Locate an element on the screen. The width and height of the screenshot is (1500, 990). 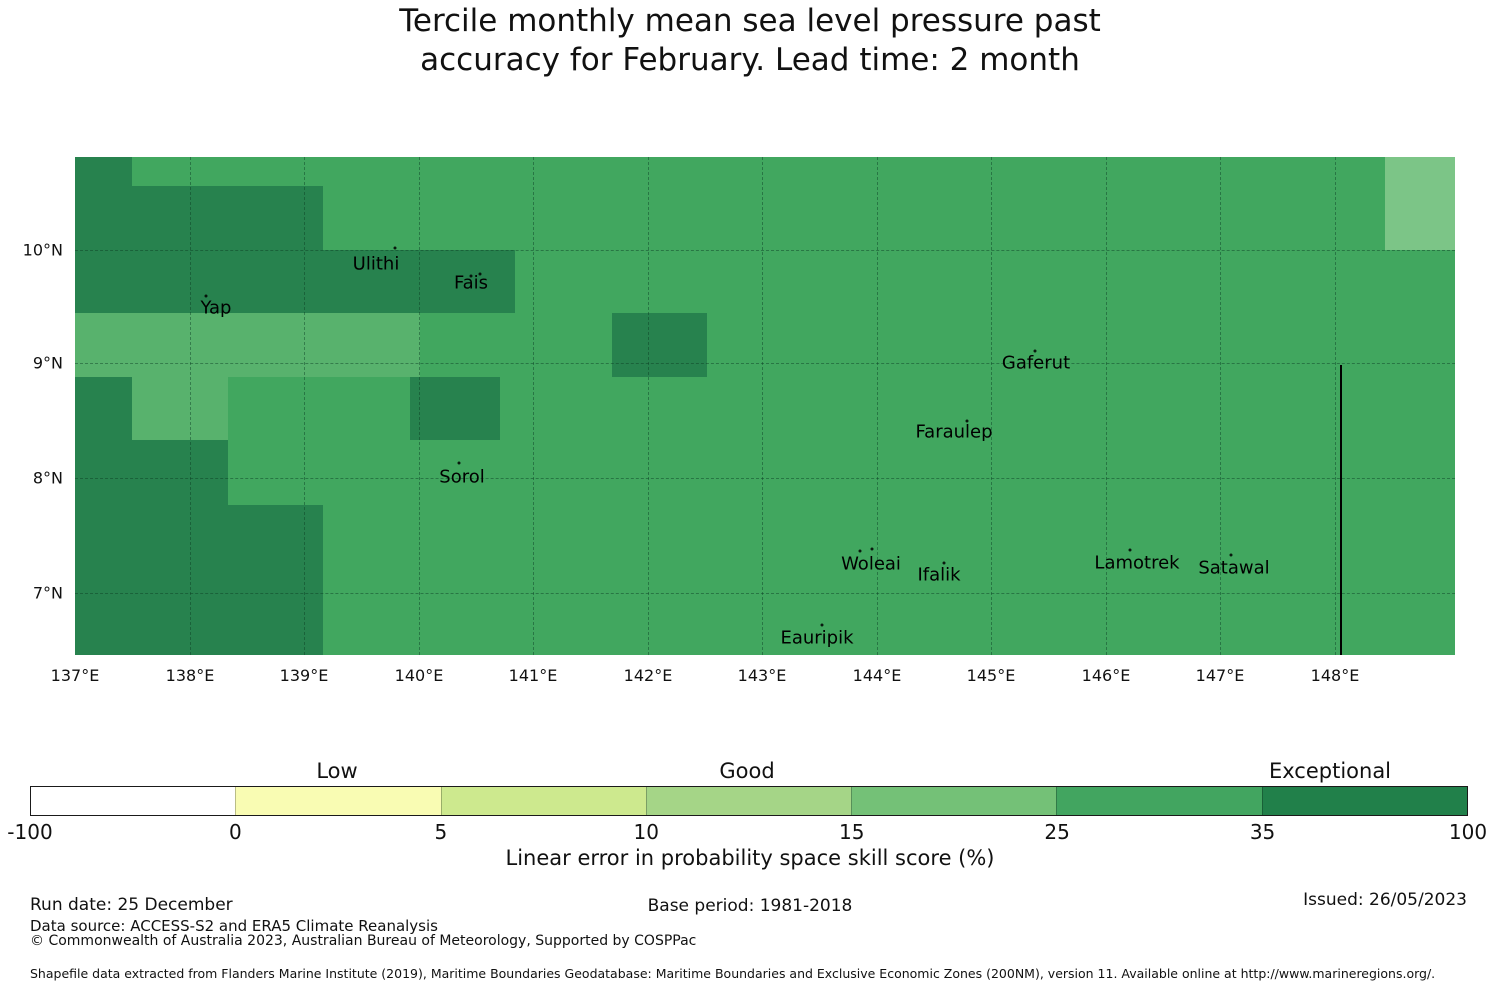
x-tick-label: 139°E is located at coordinates (304, 675).